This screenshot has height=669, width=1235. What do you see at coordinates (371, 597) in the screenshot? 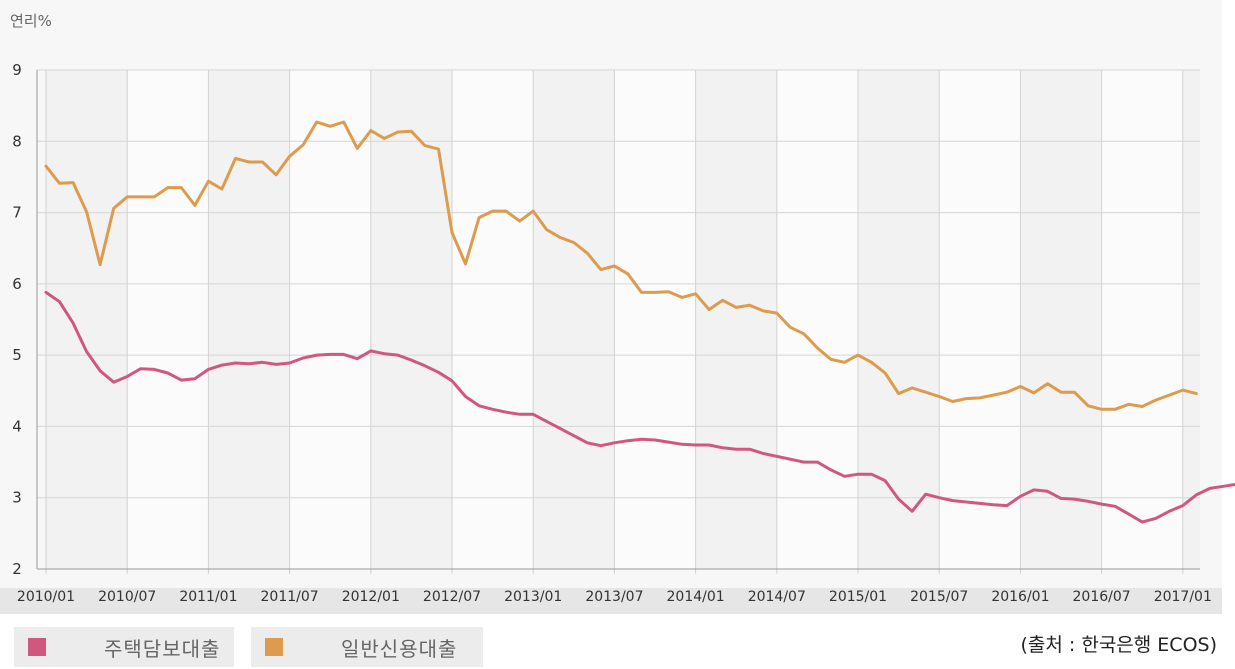
I see `x-tick-label: 2012/01` at bounding box center [371, 597].